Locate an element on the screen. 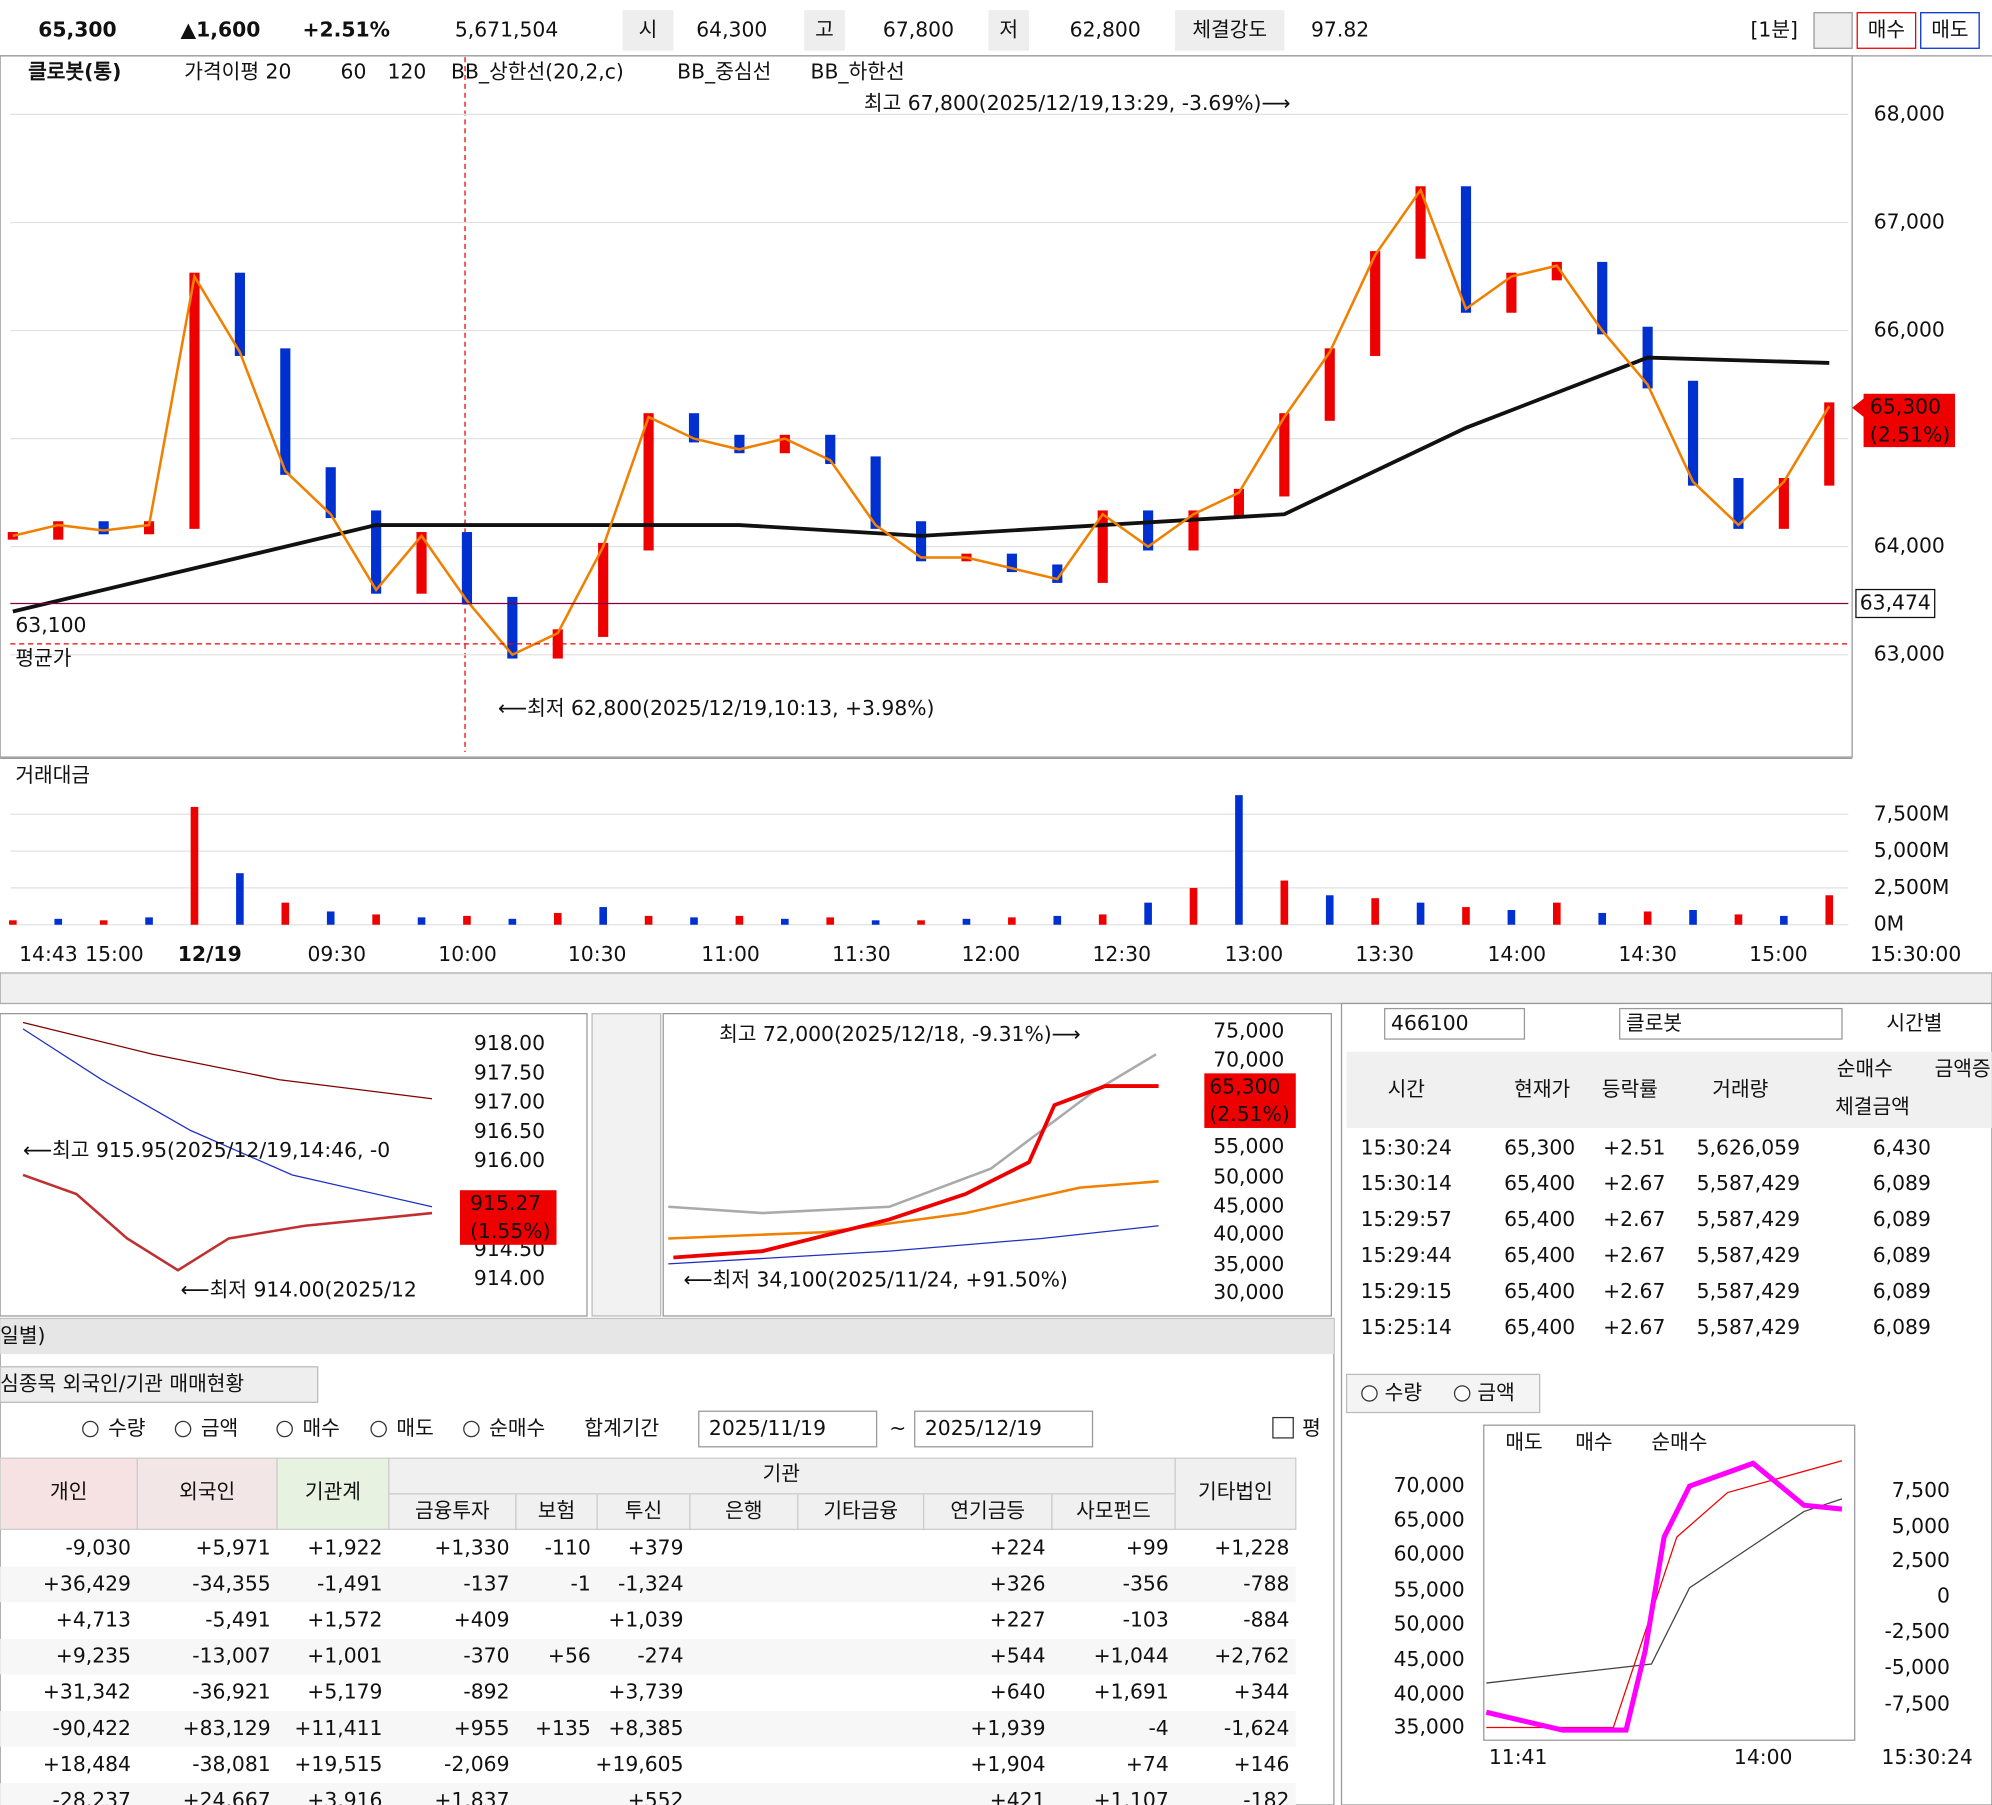 Image resolution: width=1992 pixels, height=1805 pixels. cell: +1,330 is located at coordinates (471, 1547).